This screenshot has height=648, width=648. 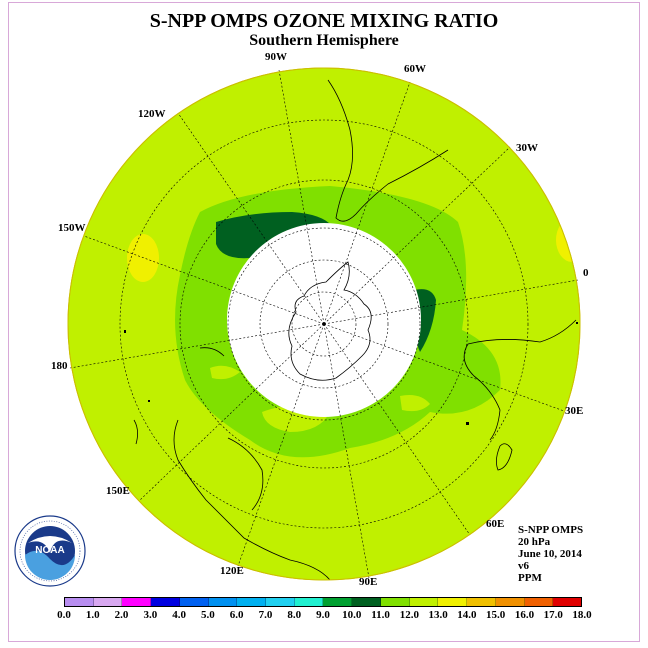 I want to click on antarctica-coast, so click(x=330, y=321).